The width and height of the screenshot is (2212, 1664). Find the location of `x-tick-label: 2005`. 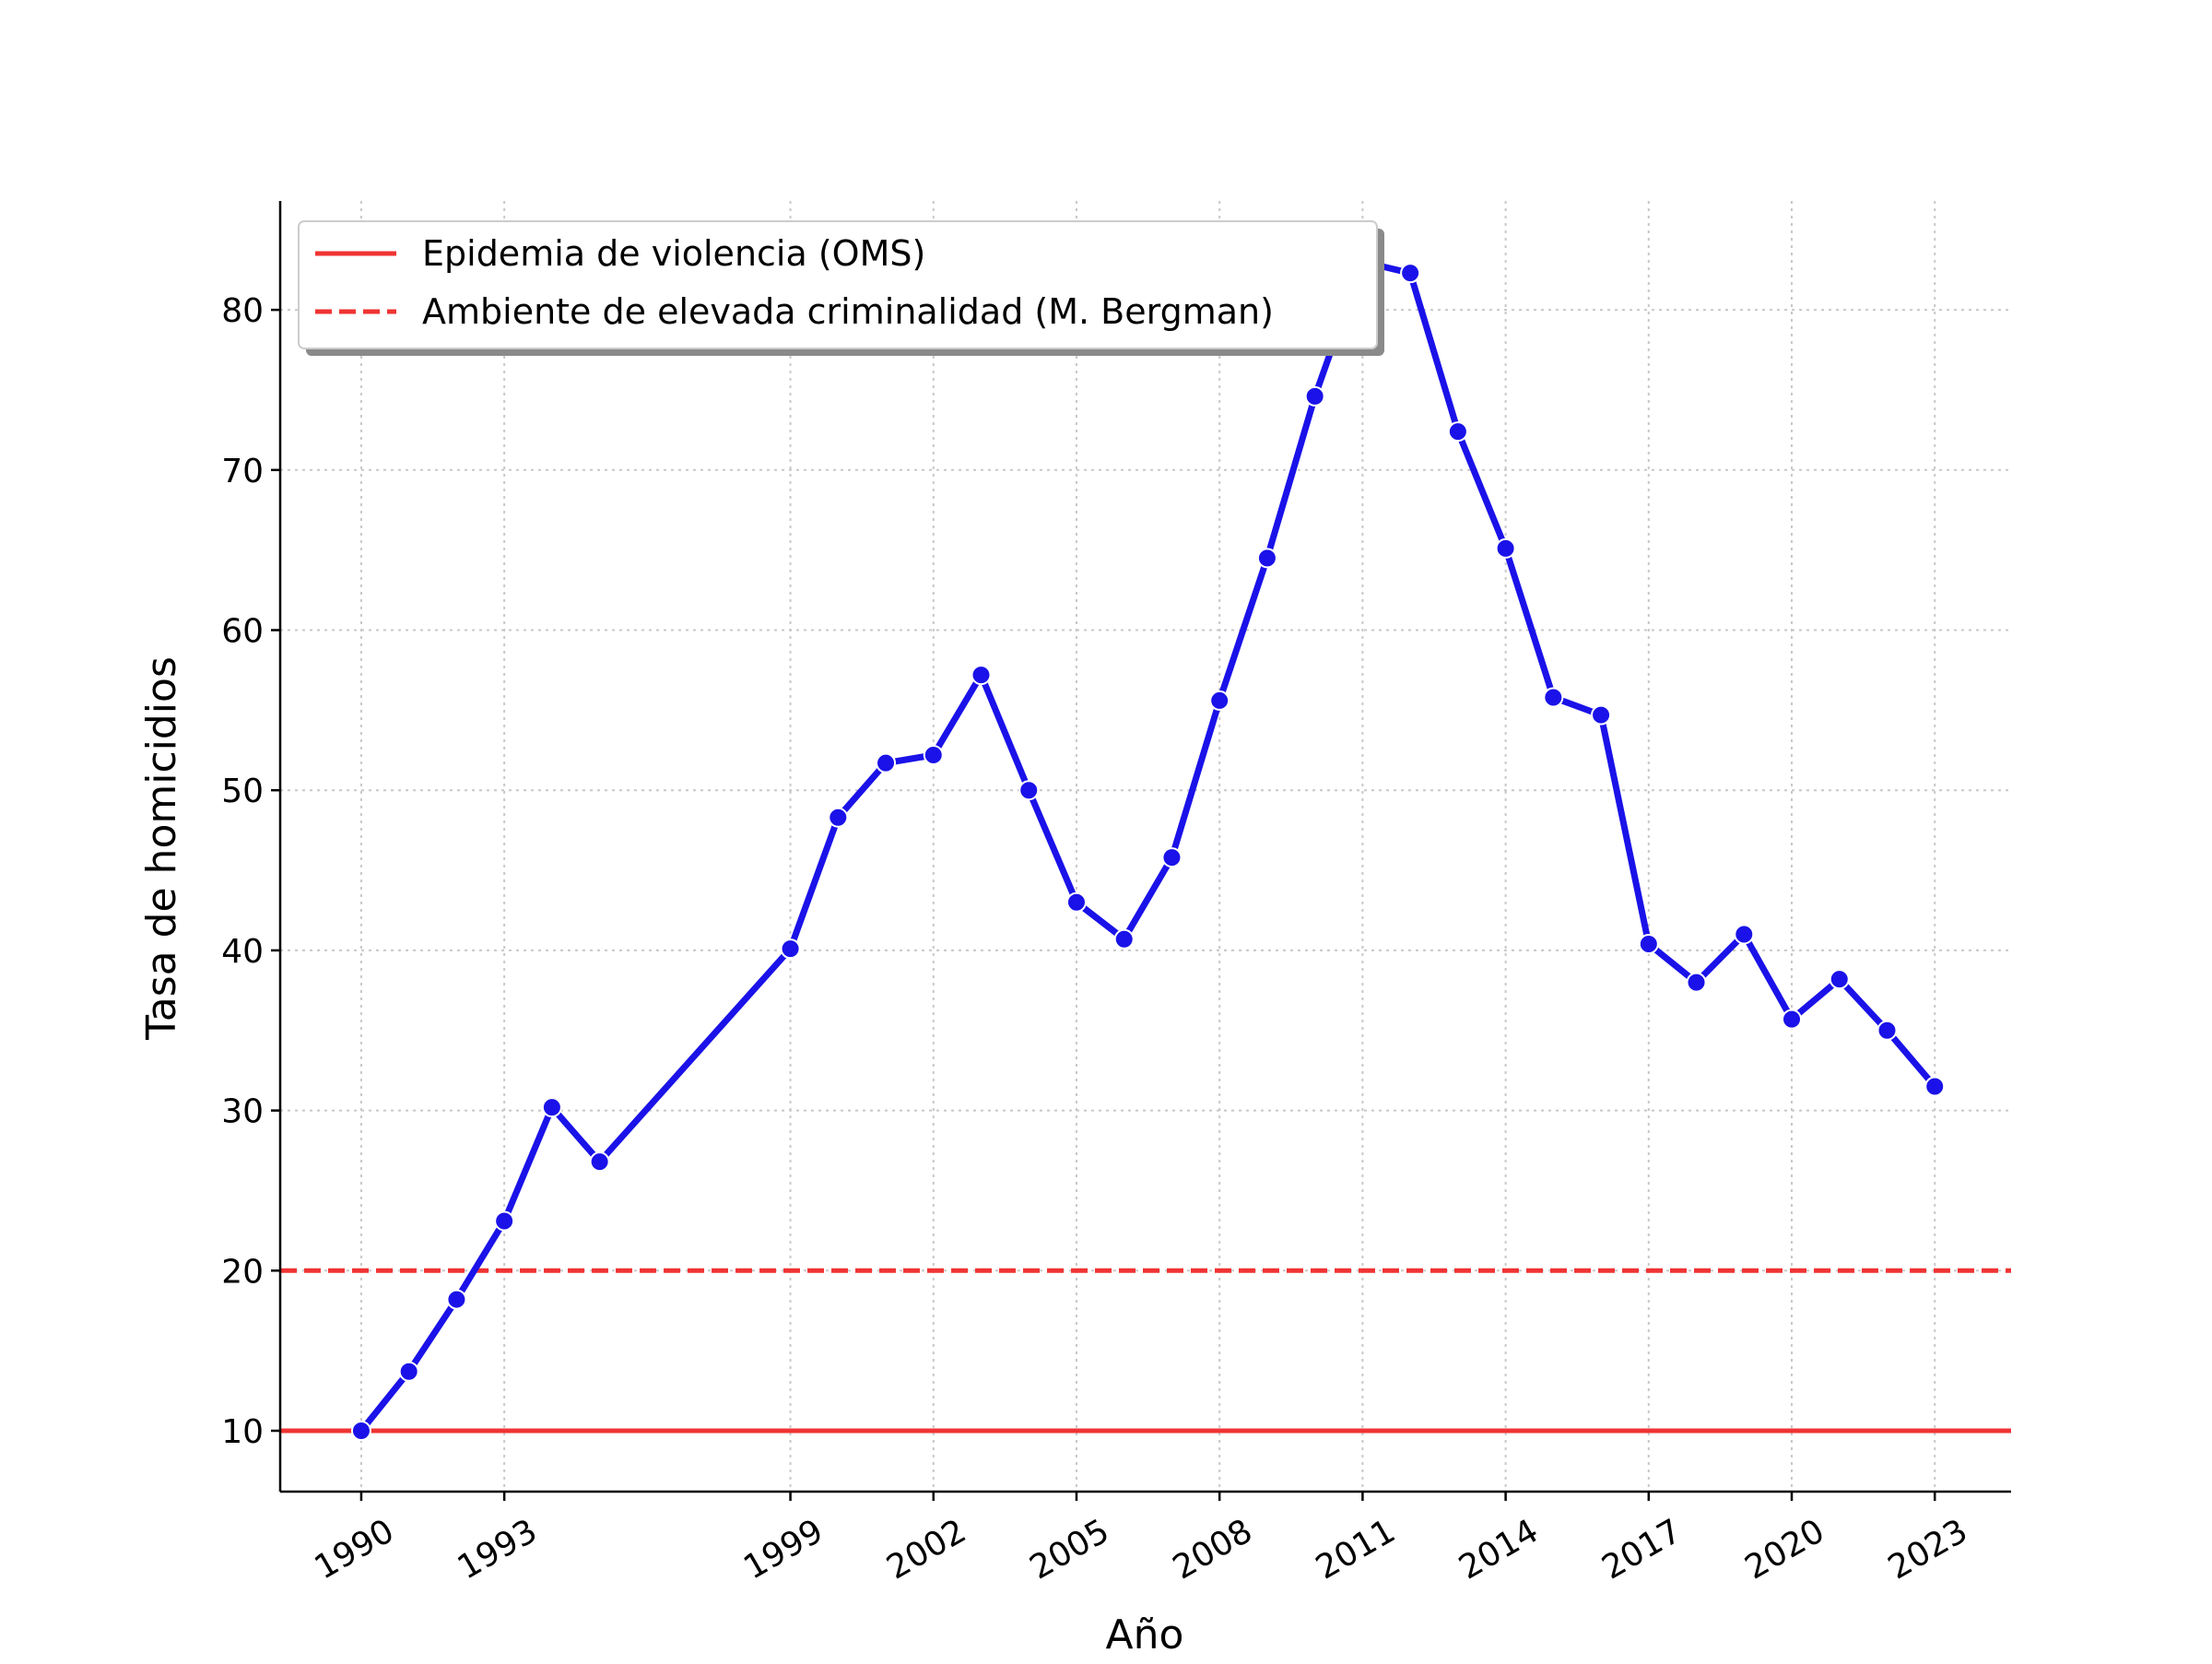

x-tick-label: 2005 is located at coordinates (1070, 1549).